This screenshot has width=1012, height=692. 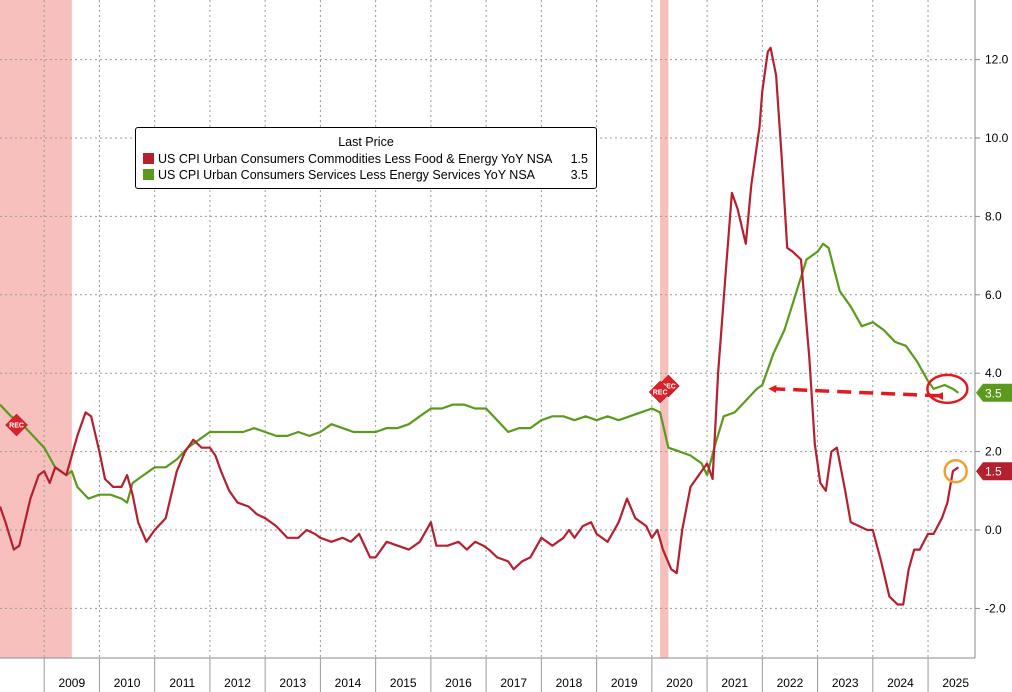 What do you see at coordinates (71, 683) in the screenshot?
I see `x-tick-label-2009: 2009` at bounding box center [71, 683].